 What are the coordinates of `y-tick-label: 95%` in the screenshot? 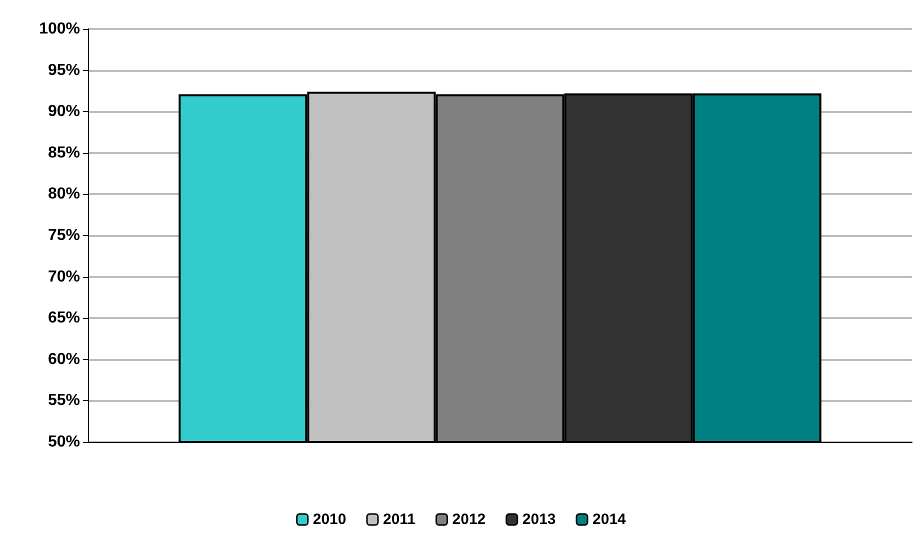 It's located at (64, 70).